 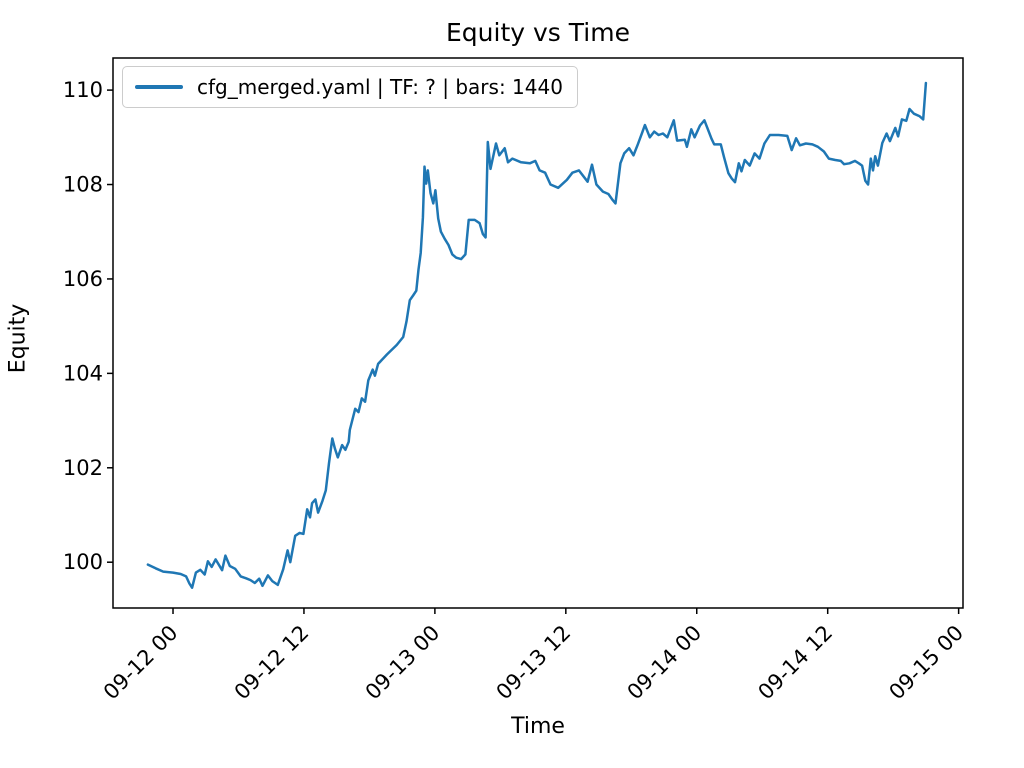 What do you see at coordinates (403, 663) in the screenshot?
I see `x-tick-label: 09-13 00` at bounding box center [403, 663].